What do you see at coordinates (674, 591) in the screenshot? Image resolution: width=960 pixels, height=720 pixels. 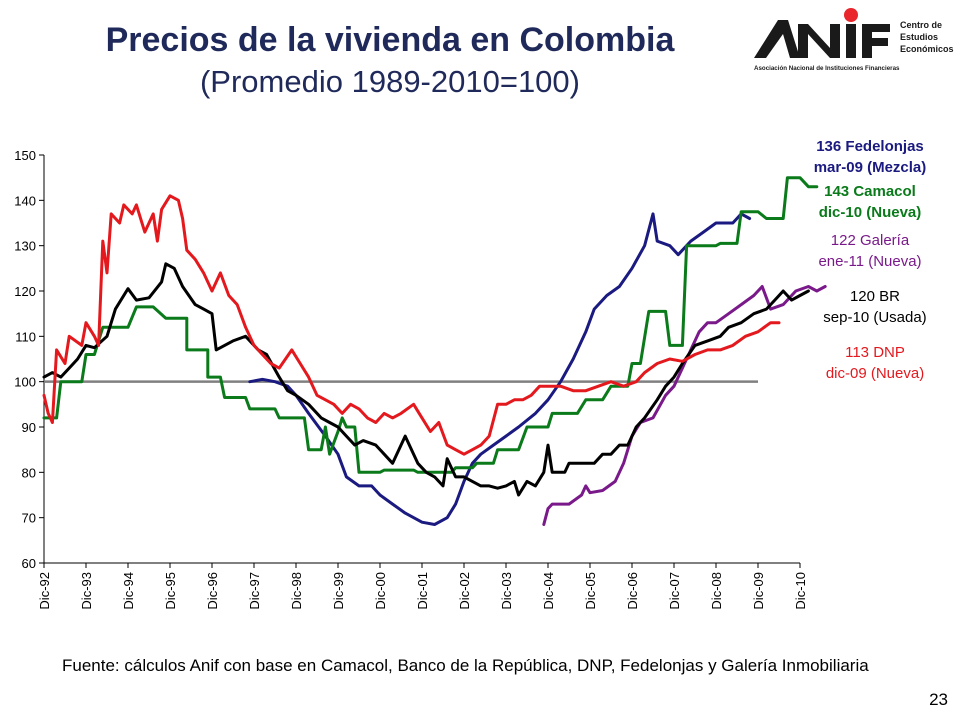 I see `x-tick-label: Dic-07` at bounding box center [674, 591].